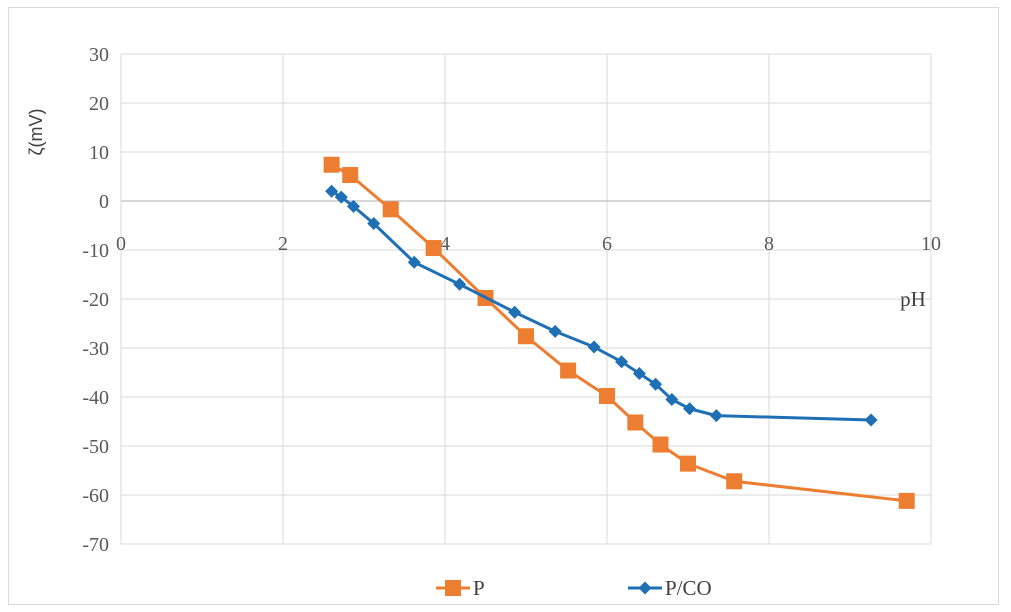  I want to click on y-tick-label: -70, so click(95, 545).